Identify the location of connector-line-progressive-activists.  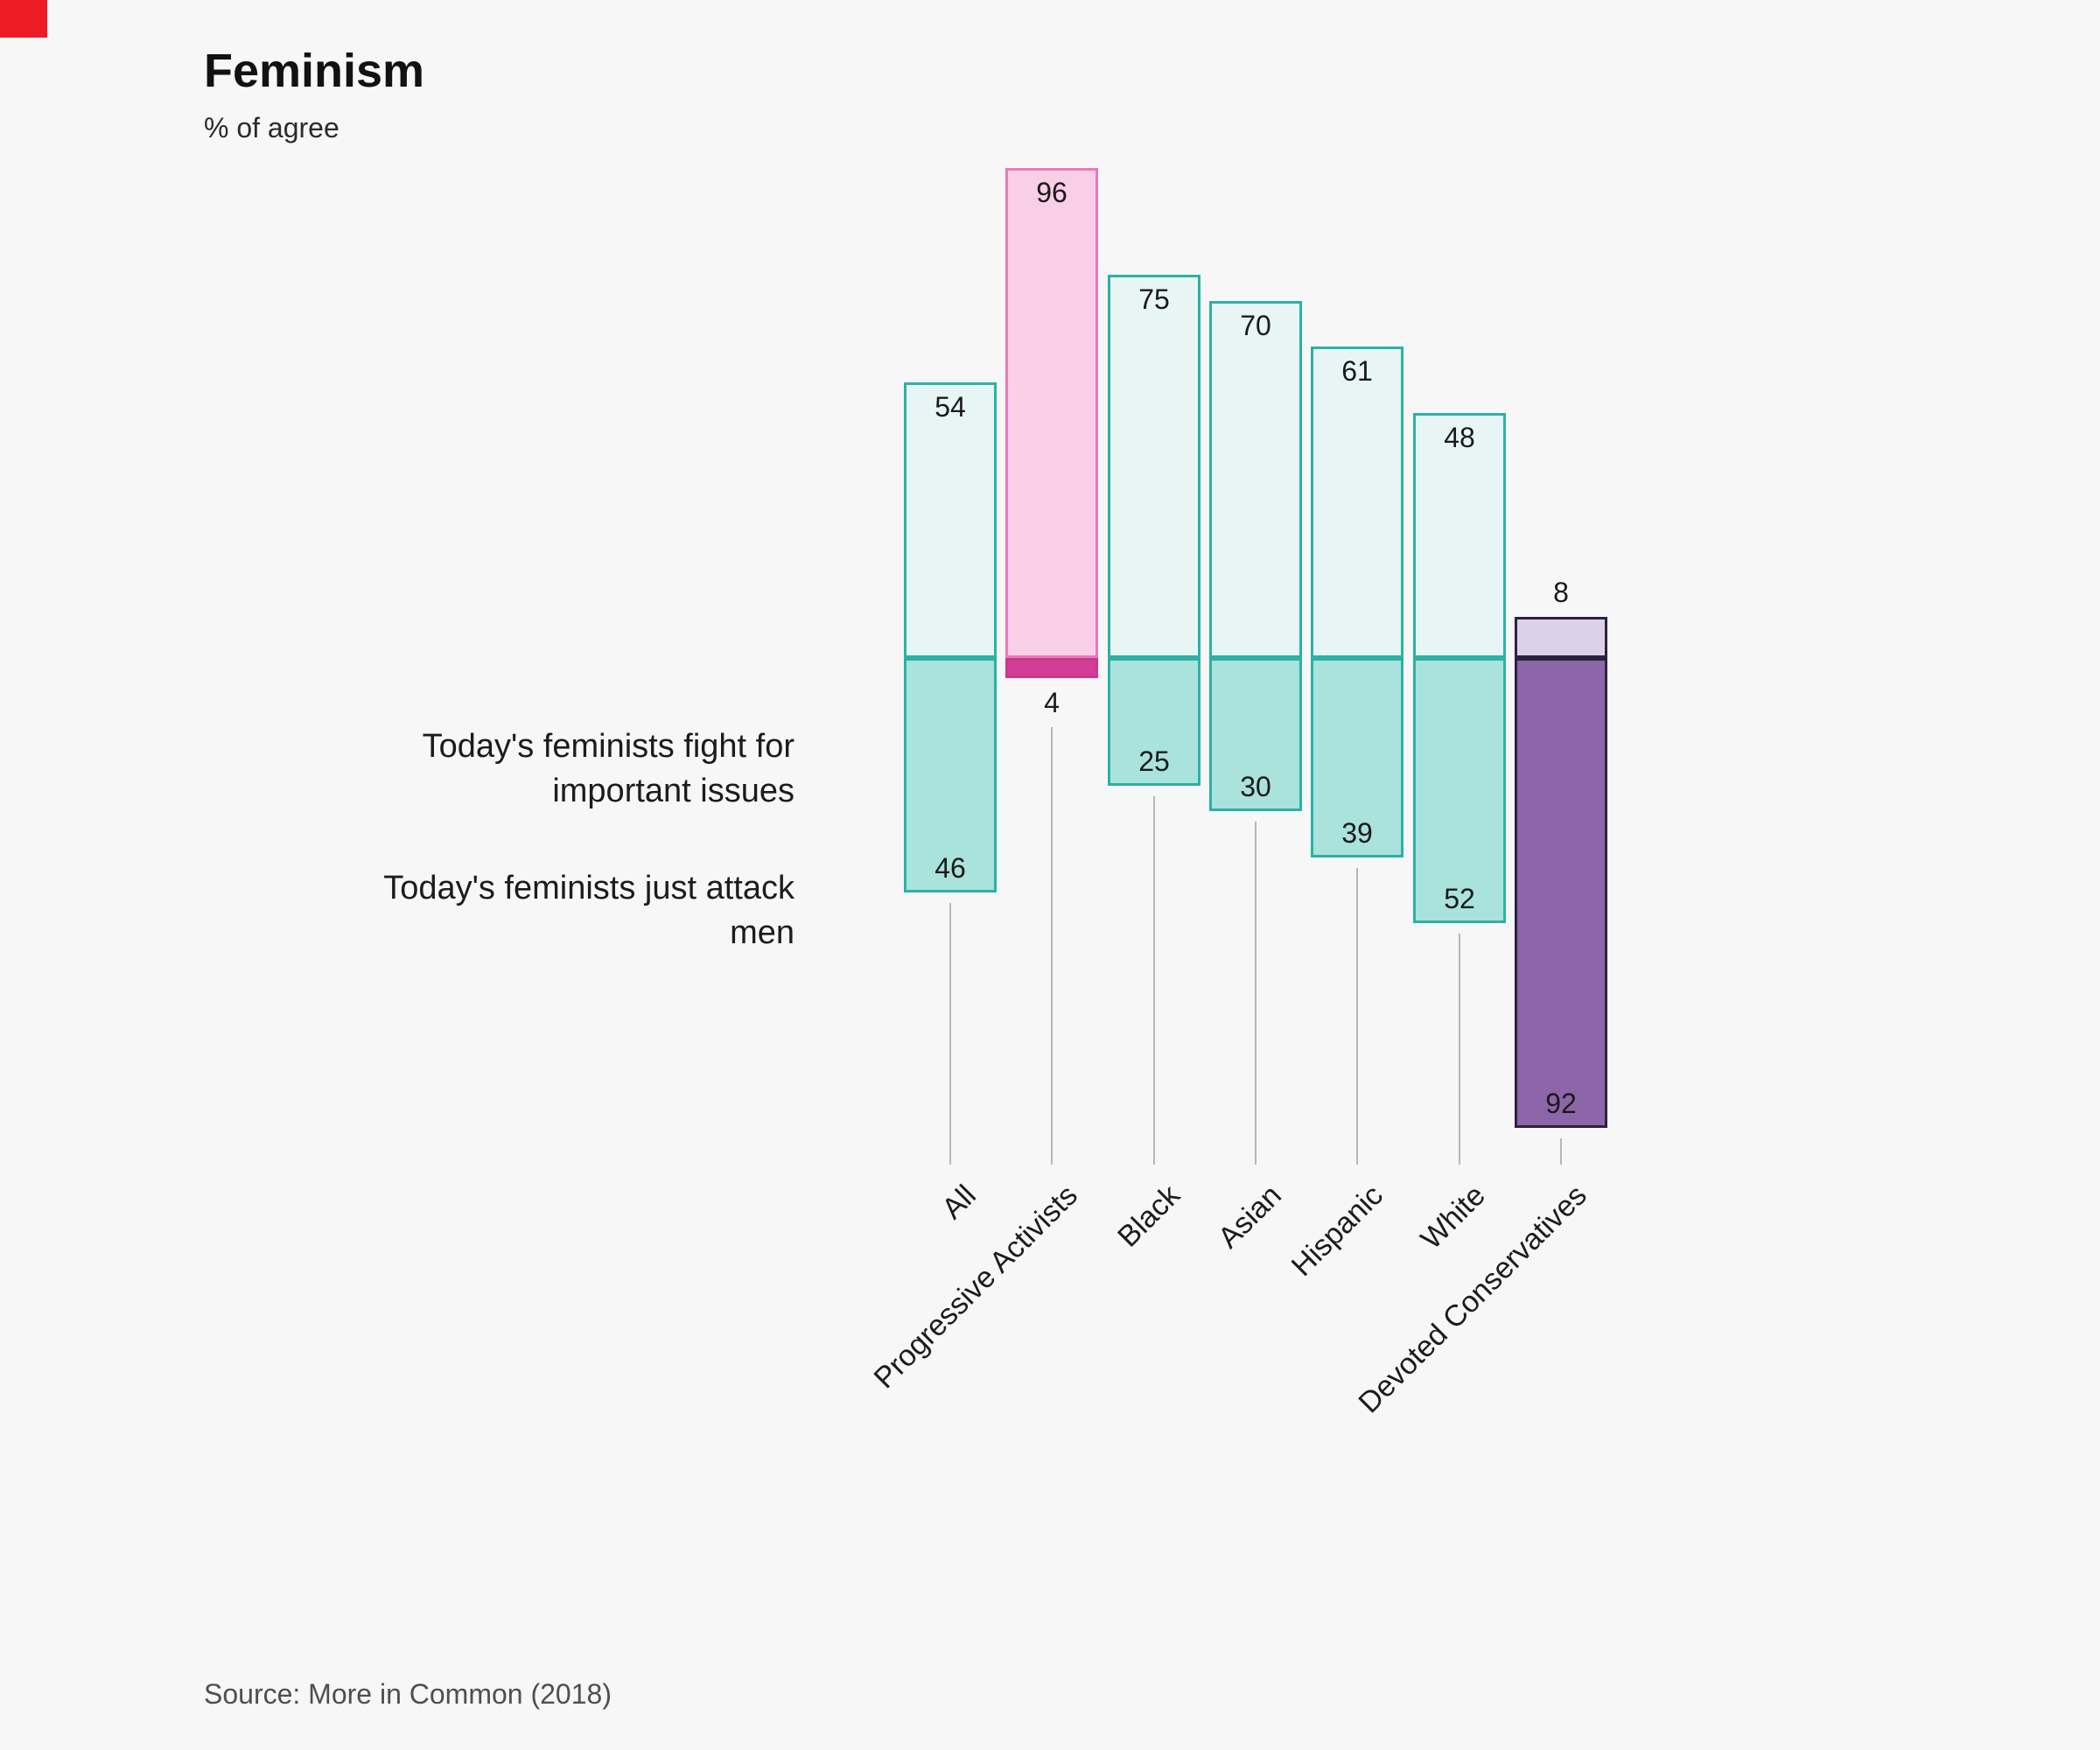
(1052, 946).